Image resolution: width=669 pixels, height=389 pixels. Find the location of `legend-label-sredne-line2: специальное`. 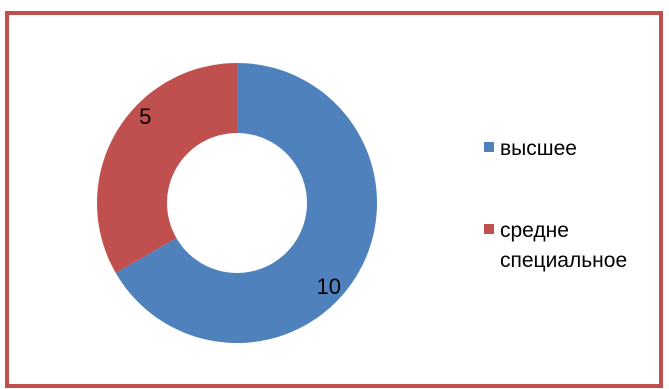

legend-label-sredne-line2: специальное is located at coordinates (563, 260).